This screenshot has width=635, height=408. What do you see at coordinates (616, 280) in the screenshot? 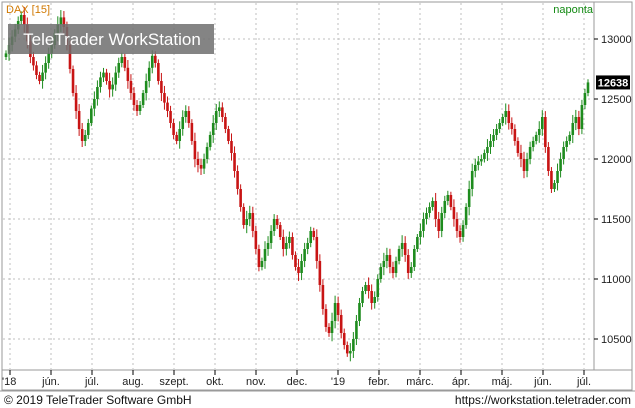
I see `y-tick-label: 11000` at bounding box center [616, 280].